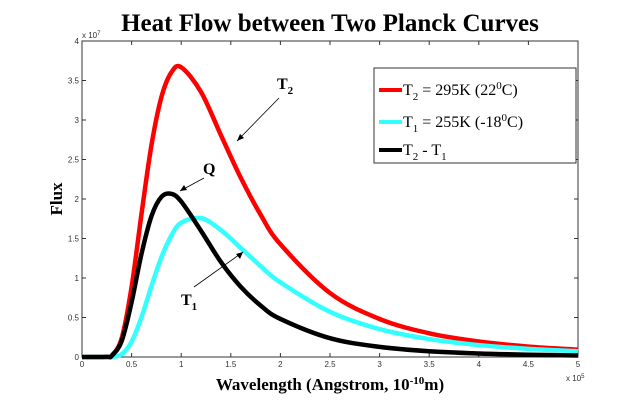 Image resolution: width=640 pixels, height=402 pixels. Describe the element at coordinates (74, 239) in the screenshot. I see `y-tick-label: 1.5` at that location.